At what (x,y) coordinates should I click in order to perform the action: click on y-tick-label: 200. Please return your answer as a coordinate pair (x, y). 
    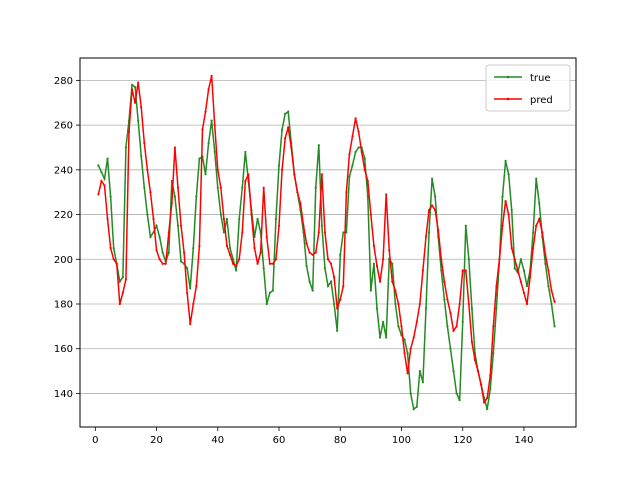
    Looking at the image, I should click on (63, 260).